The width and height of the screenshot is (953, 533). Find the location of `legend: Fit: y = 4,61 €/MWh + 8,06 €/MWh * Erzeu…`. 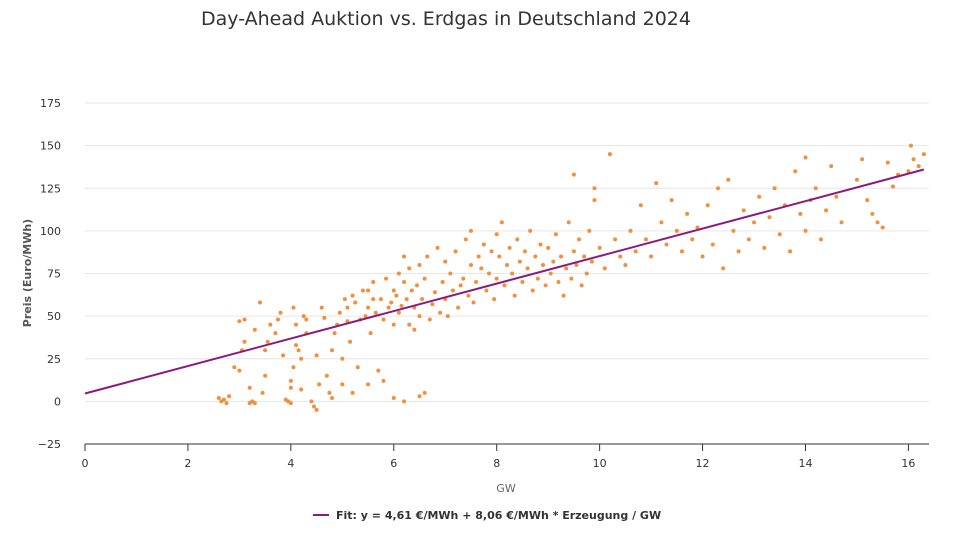

legend: Fit: y = 4,61 €/MWh + 8,06 €/MWh * Erzeu… is located at coordinates (487, 515).